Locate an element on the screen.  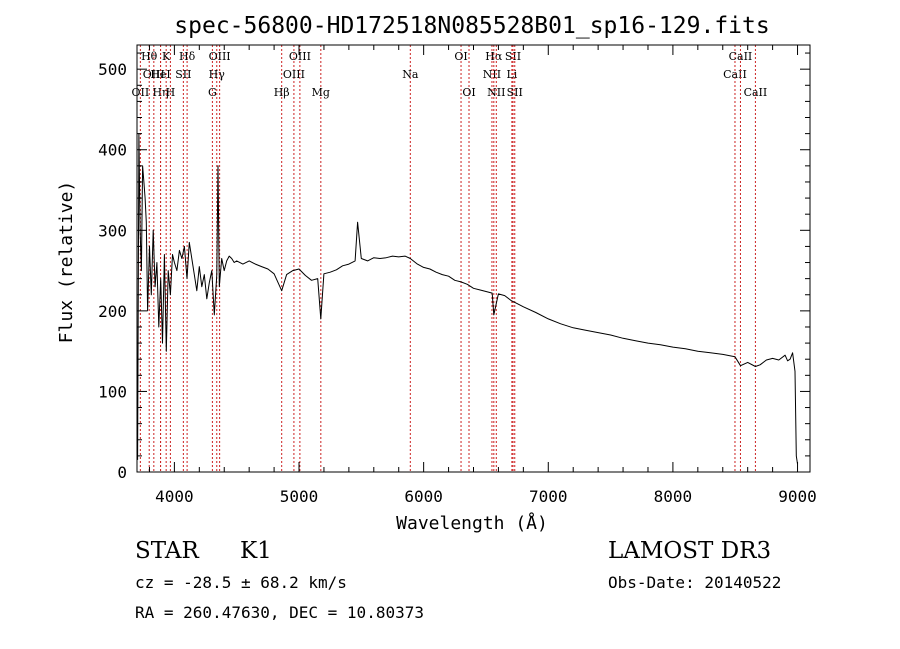
line-label: Hδ is located at coordinates (187, 56).